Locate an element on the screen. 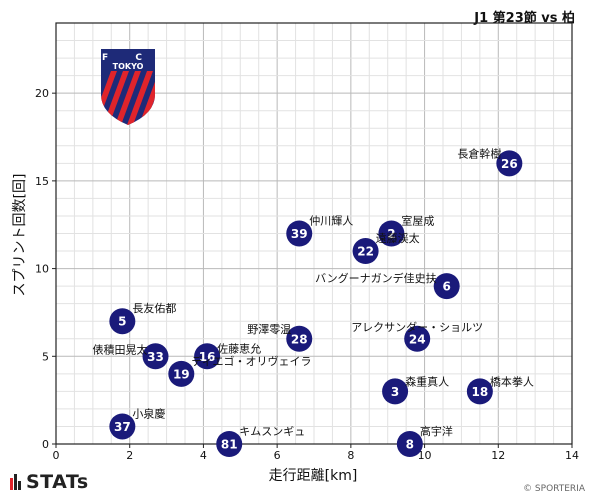 The image size is (591, 496). player-number: 33 is located at coordinates (155, 357).